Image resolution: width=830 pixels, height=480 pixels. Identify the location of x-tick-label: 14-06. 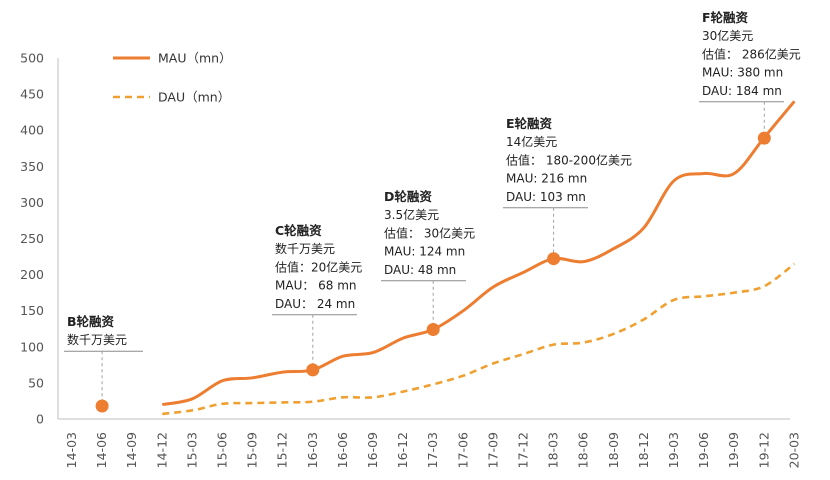
(101, 450).